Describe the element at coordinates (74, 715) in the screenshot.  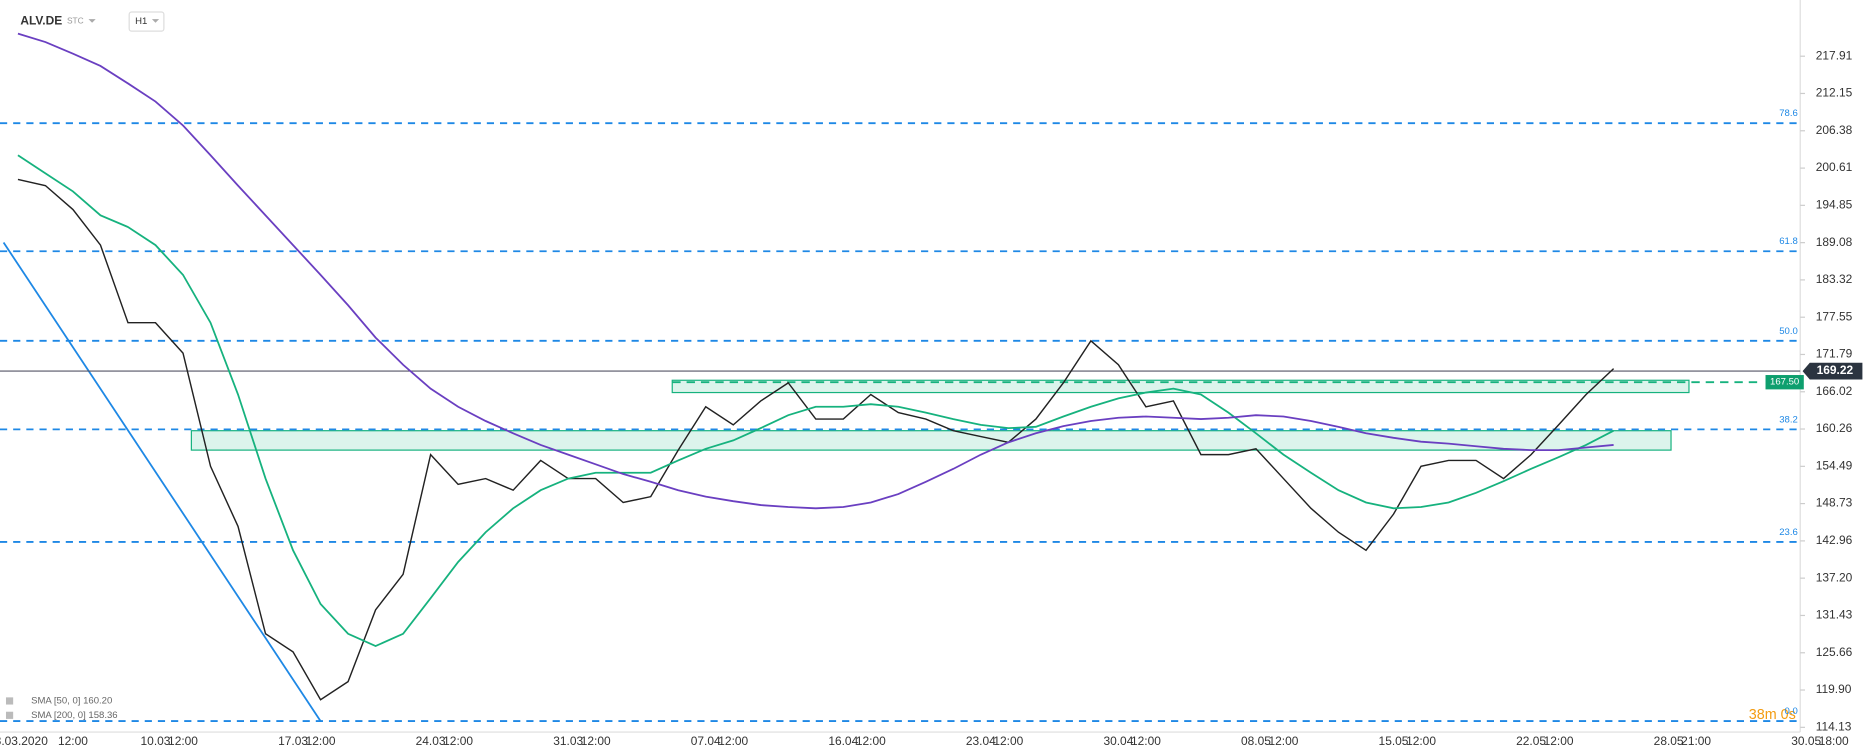
I see `legend-entry: SMA [200, 0] 158.36` at that location.